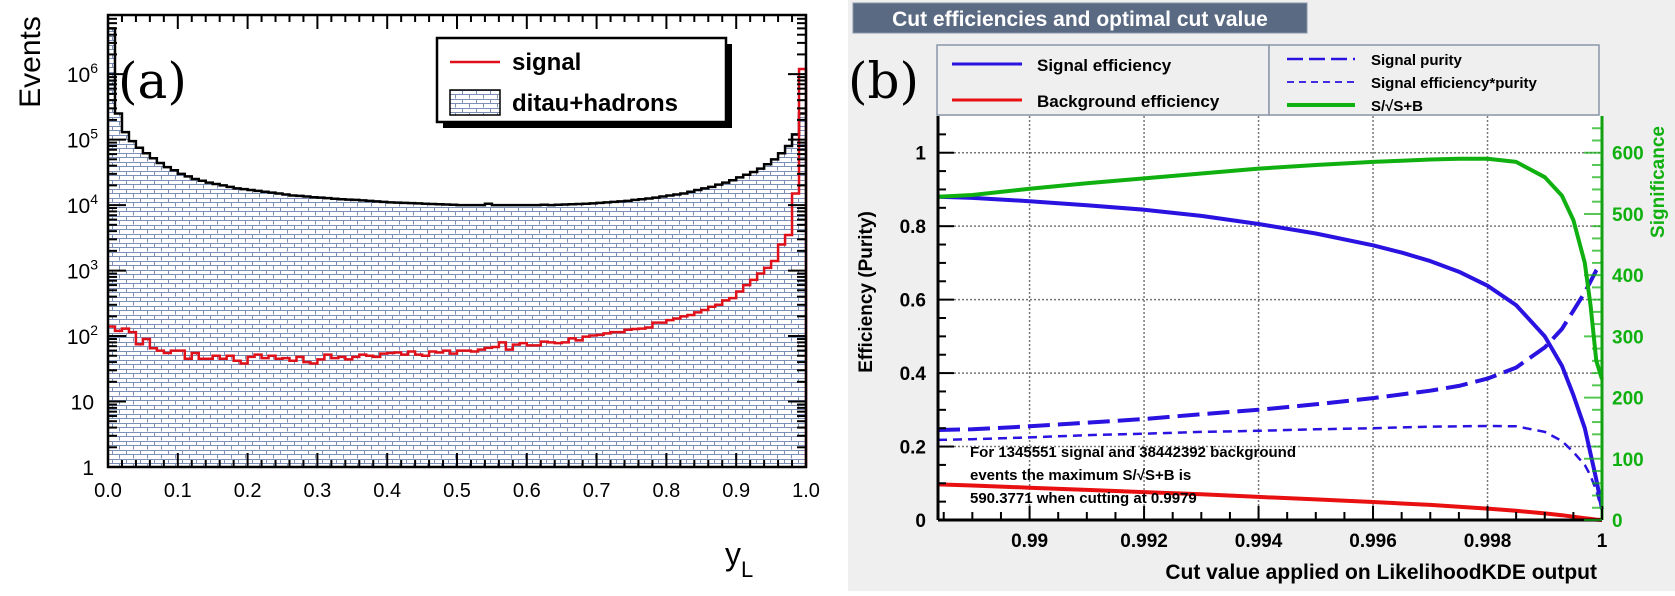 The image size is (1675, 596). Describe the element at coordinates (866, 292) in the screenshot. I see `y-axis-title: Efficiency (Purity)` at that location.